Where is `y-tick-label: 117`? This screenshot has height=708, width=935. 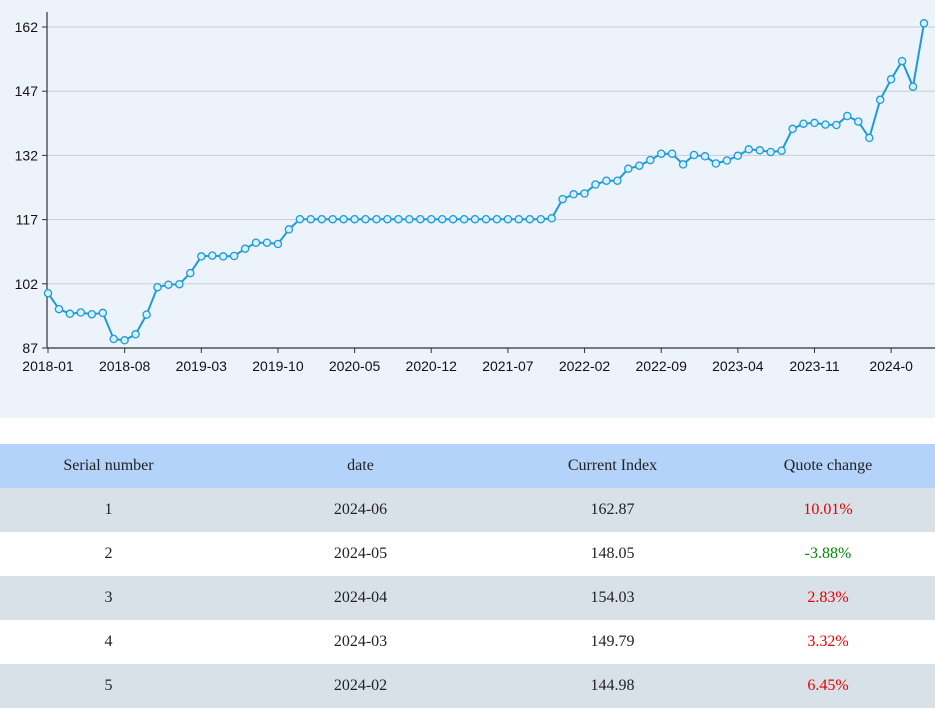 y-tick-label: 117 is located at coordinates (27, 220).